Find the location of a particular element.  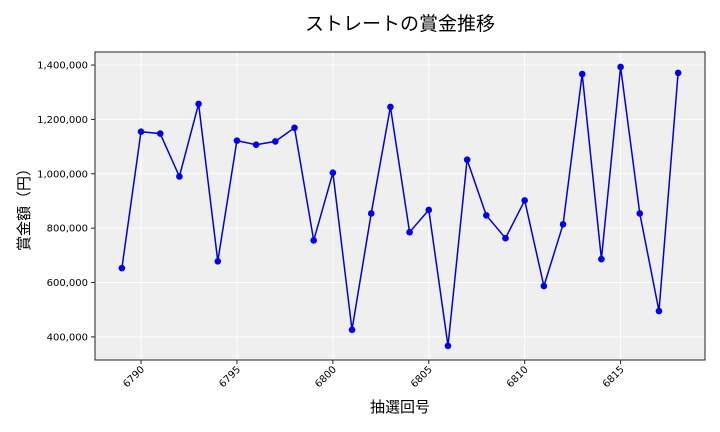

x-tick-label: 6790 is located at coordinates (134, 377).